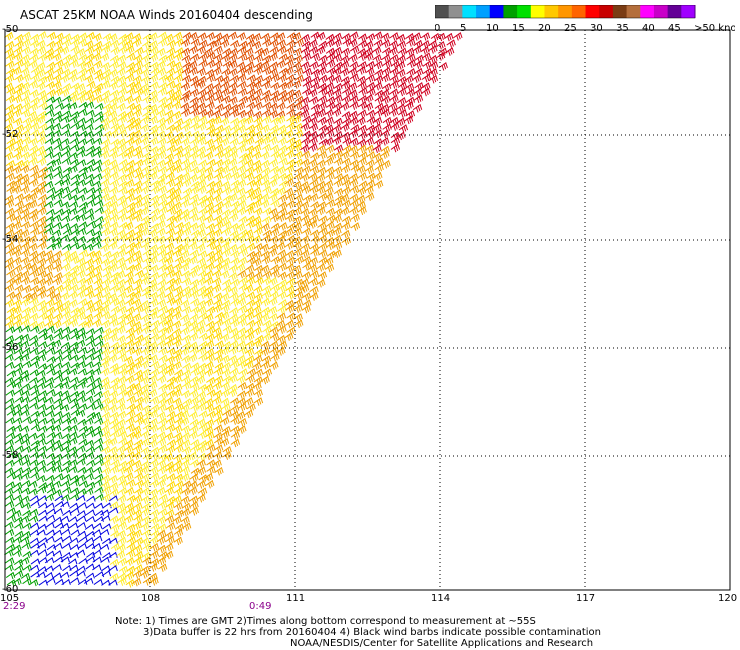 The width and height of the screenshot is (740, 650). What do you see at coordinates (728, 598) in the screenshot?
I see `longitude-tick-label: 120` at bounding box center [728, 598].